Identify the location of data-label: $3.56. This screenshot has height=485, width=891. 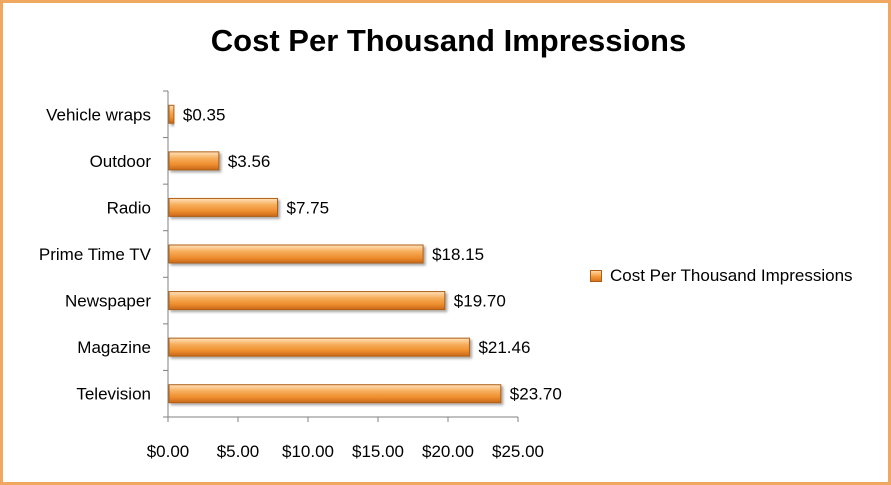
(249, 161).